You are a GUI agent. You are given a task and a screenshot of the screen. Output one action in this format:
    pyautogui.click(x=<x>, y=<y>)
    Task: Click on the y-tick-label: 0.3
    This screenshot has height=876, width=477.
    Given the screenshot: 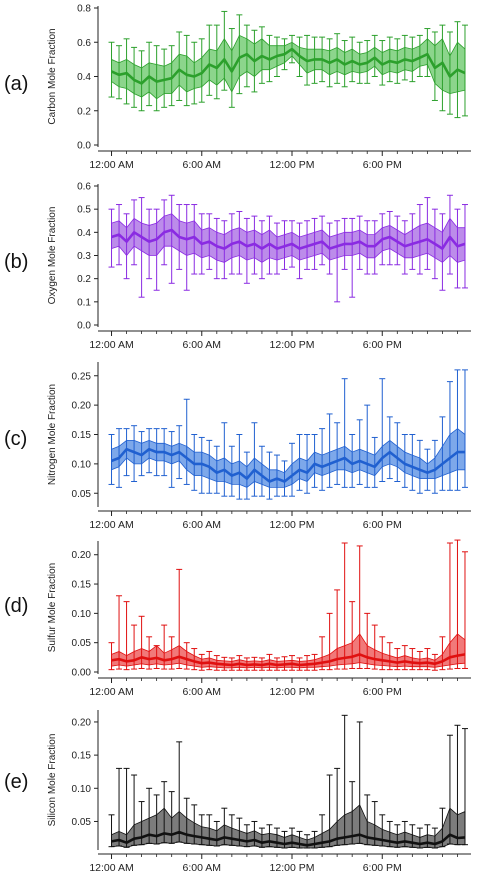 What is the action you would take?
    pyautogui.click(x=84, y=256)
    